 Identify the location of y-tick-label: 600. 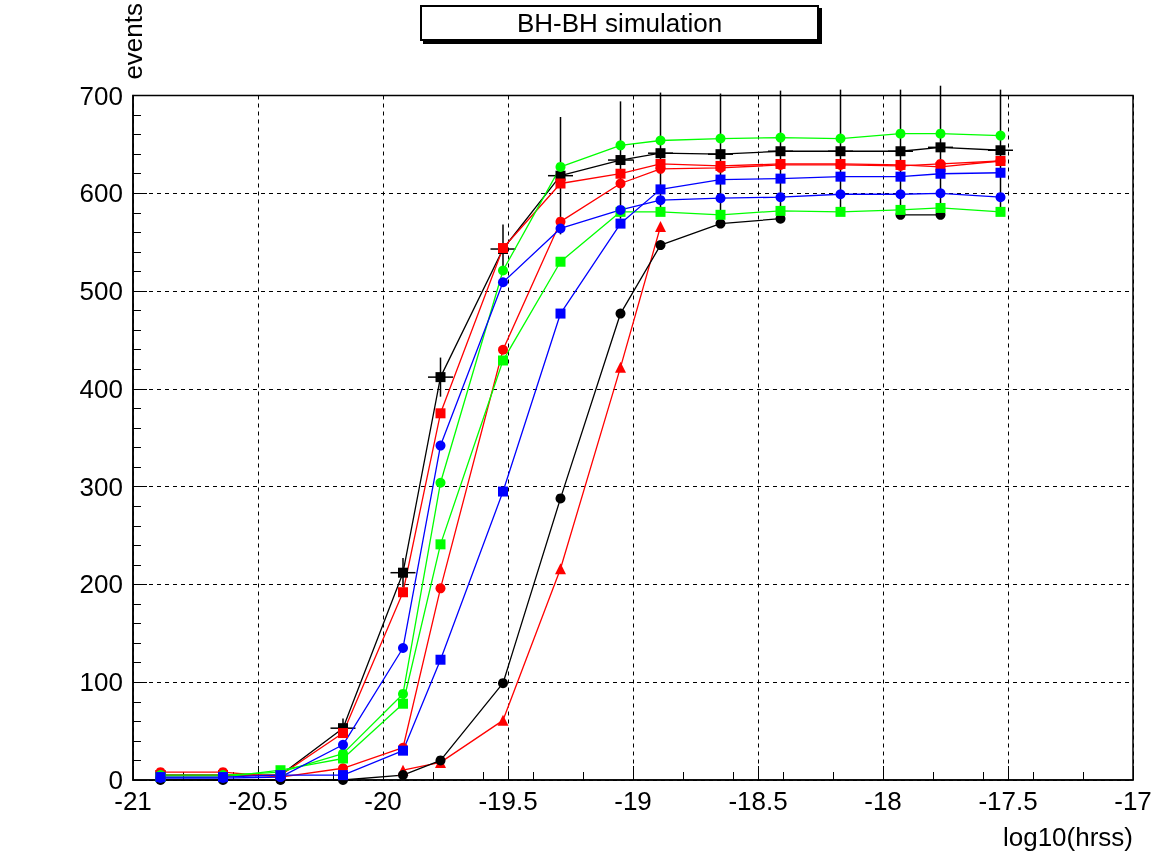
(101, 193).